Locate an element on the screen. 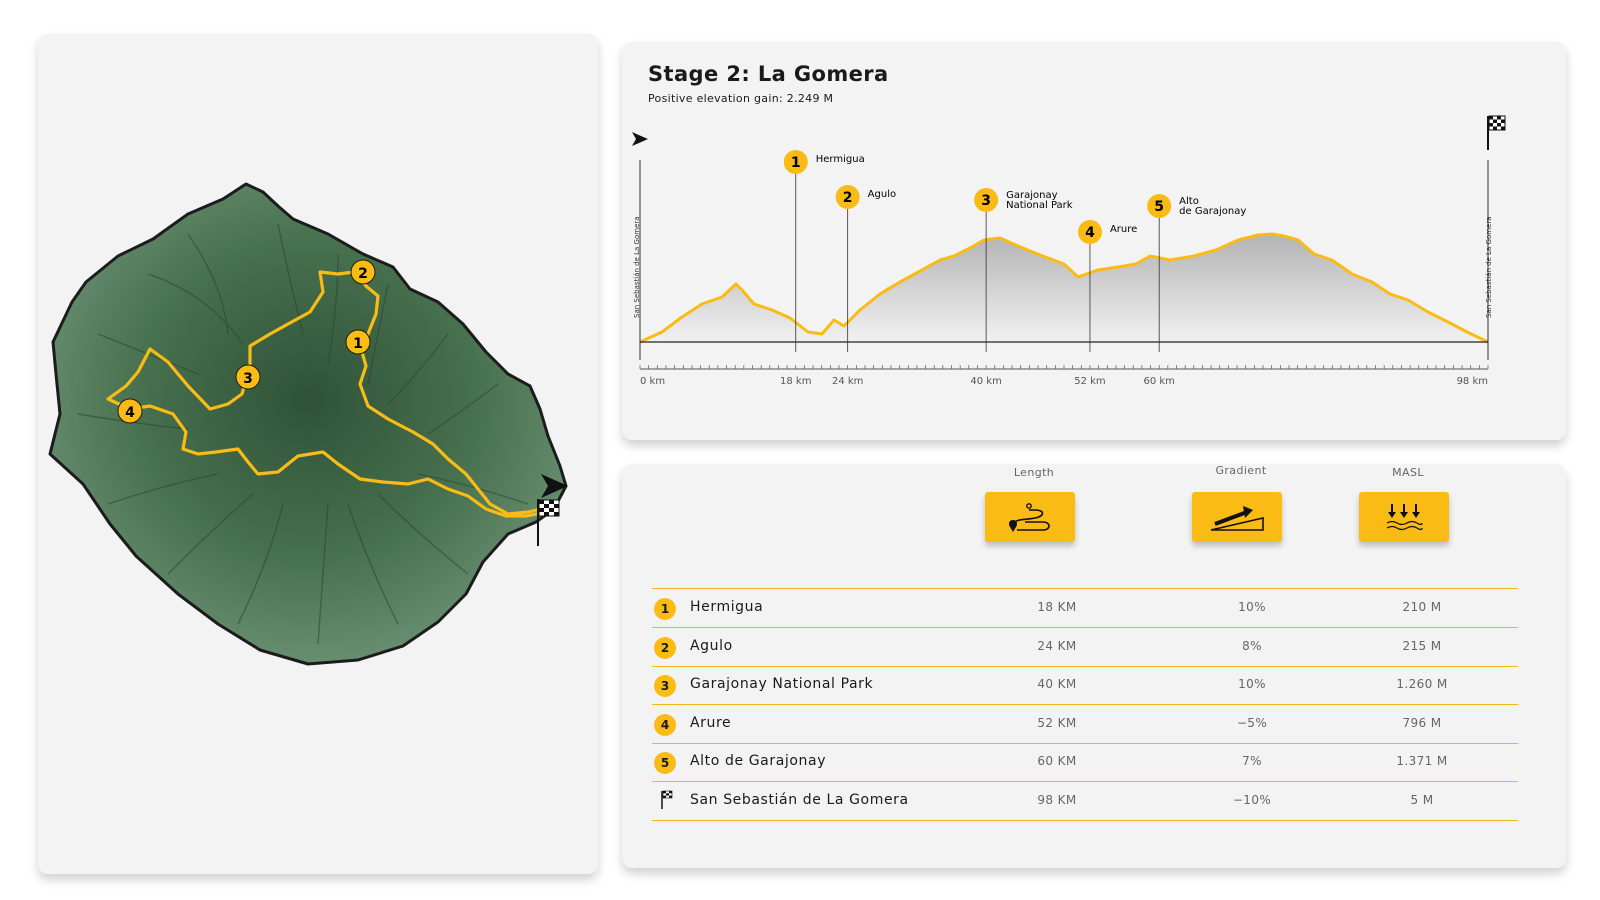 The width and height of the screenshot is (1600, 900). map-marker-2: 2 is located at coordinates (363, 272).